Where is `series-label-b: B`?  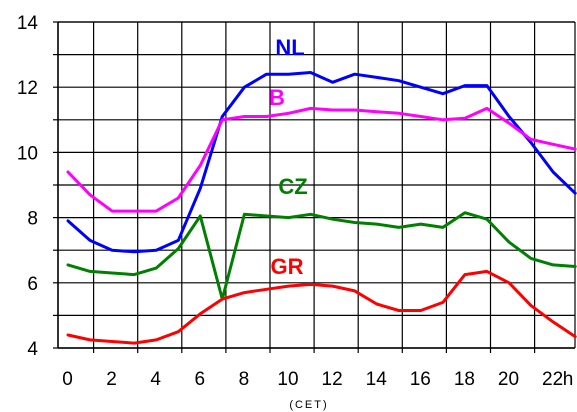
series-label-b: B is located at coordinates (277, 97).